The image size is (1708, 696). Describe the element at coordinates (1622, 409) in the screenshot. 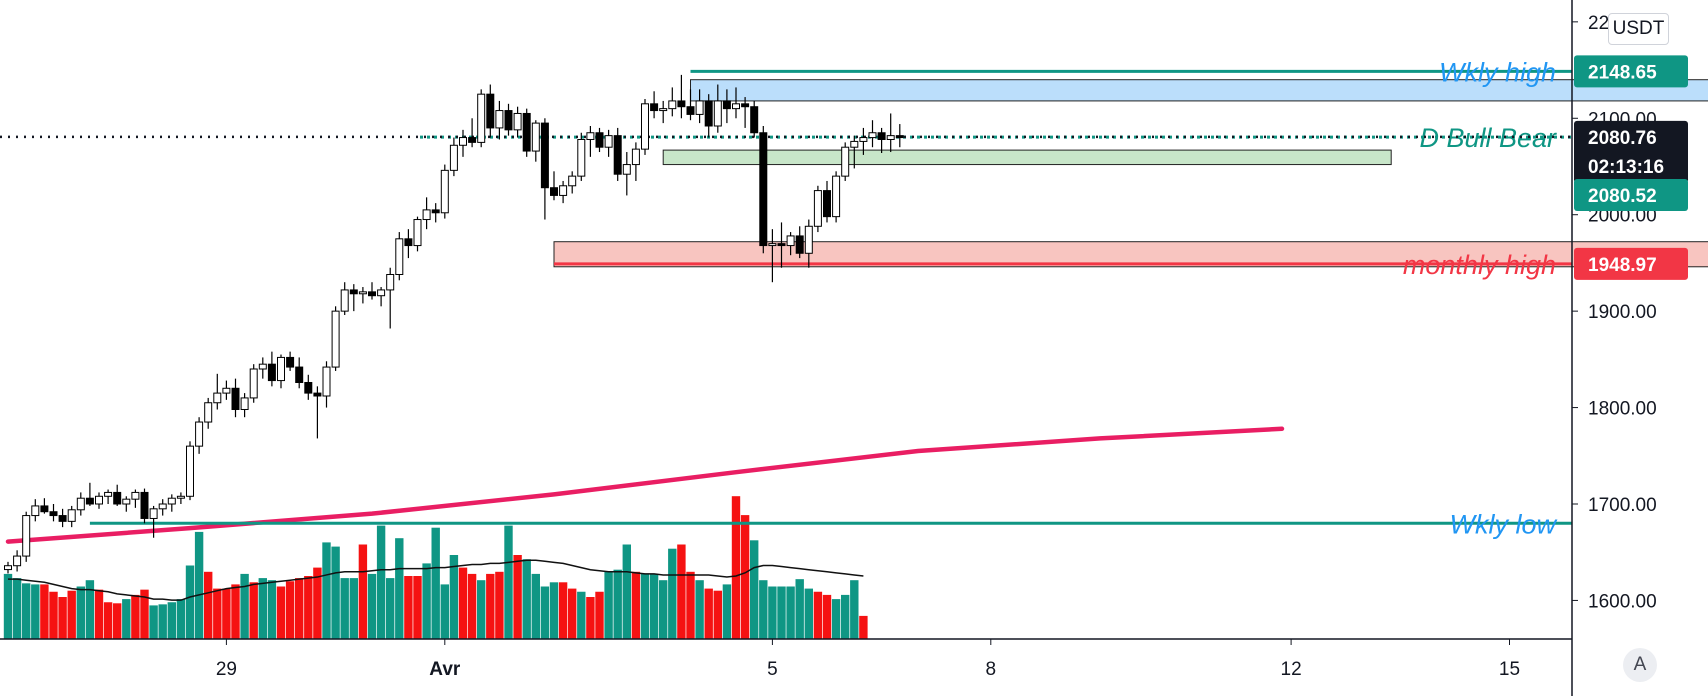

I see `price-tick-label: 1800.00` at that location.